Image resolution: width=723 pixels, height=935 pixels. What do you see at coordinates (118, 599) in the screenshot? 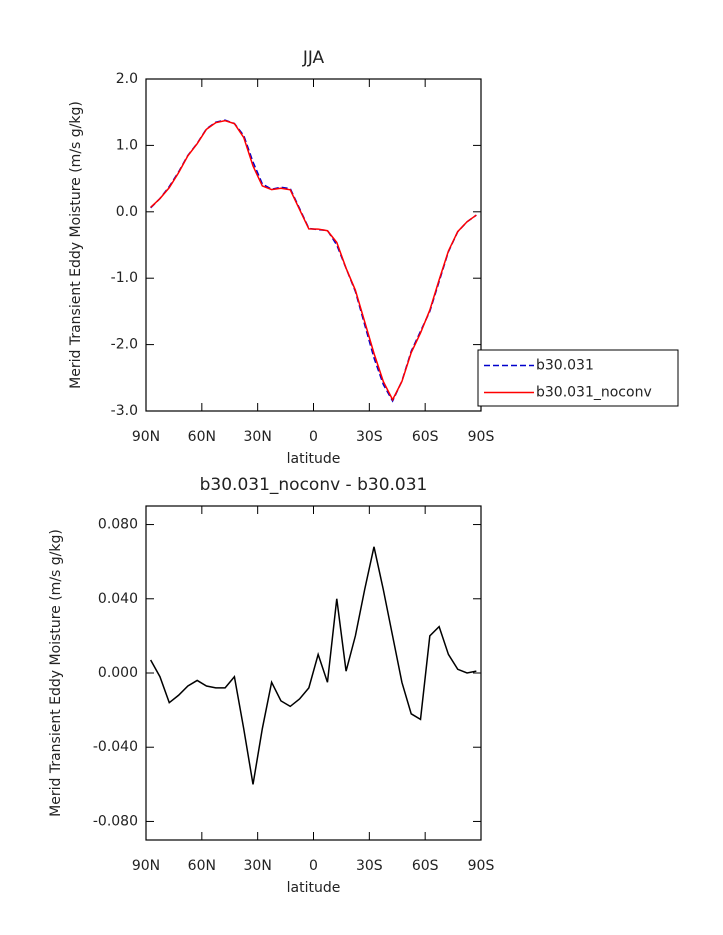
I see `y-tick-label: 0.040` at bounding box center [118, 599].